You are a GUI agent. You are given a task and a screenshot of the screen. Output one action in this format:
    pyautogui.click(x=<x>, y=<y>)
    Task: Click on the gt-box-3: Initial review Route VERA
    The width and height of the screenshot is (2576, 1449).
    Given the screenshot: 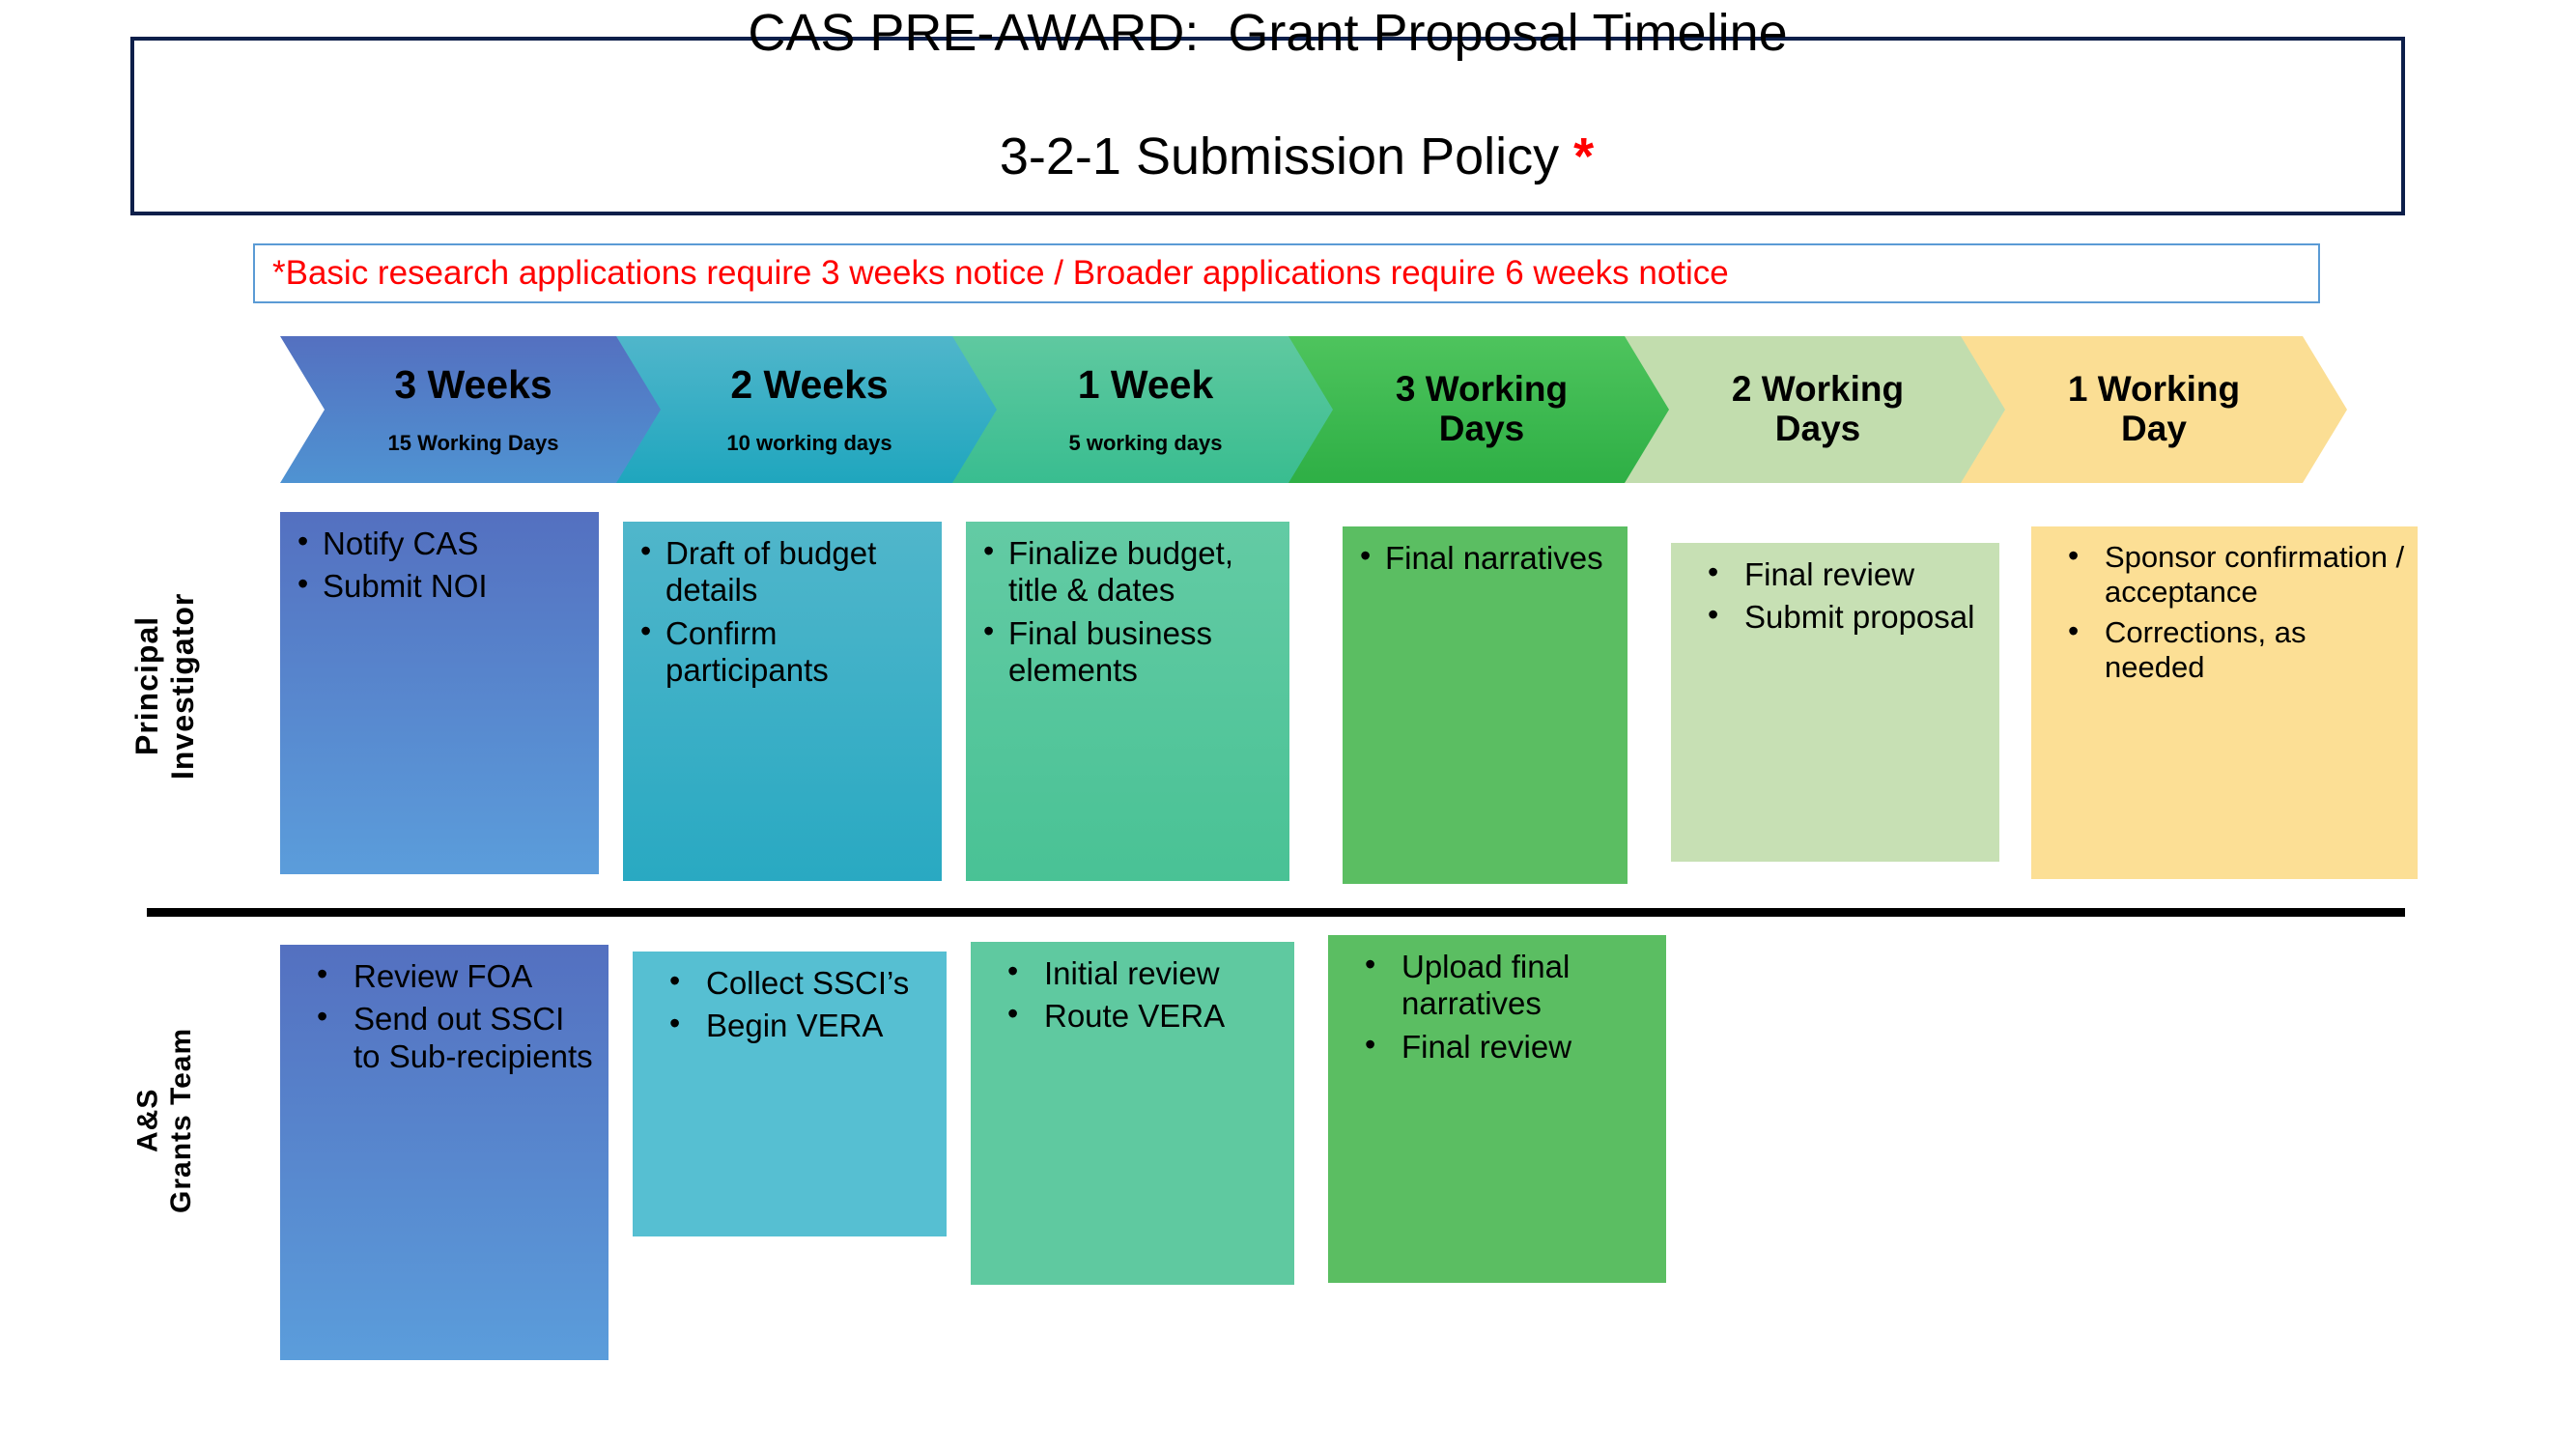 What is the action you would take?
    pyautogui.click(x=1132, y=1113)
    